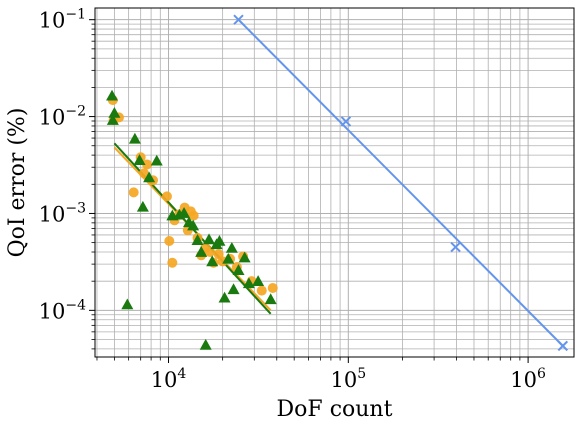  Describe the element at coordinates (75, 112) in the screenshot. I see `y-tick-label-exponent: −2` at that location.